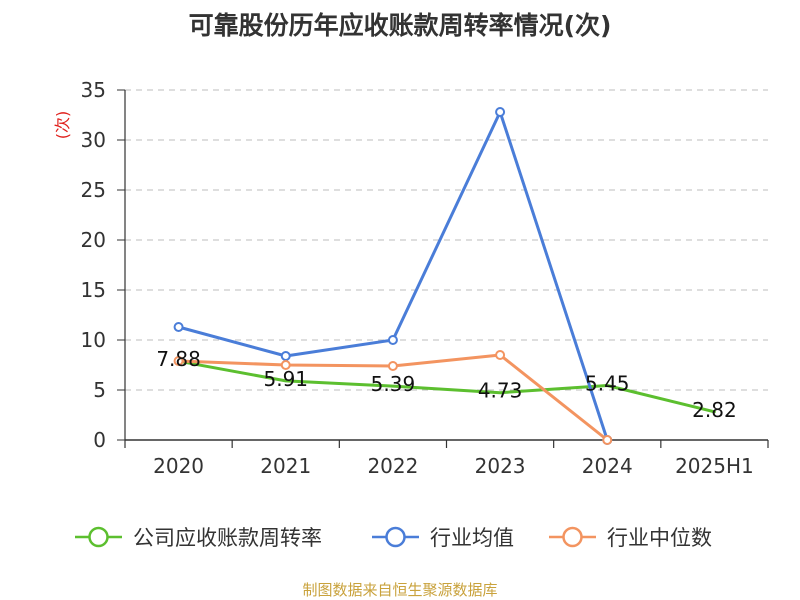 This screenshot has width=800, height=600. Describe the element at coordinates (500, 391) in the screenshot. I see `series-0-data-label-3: 4.73` at that location.